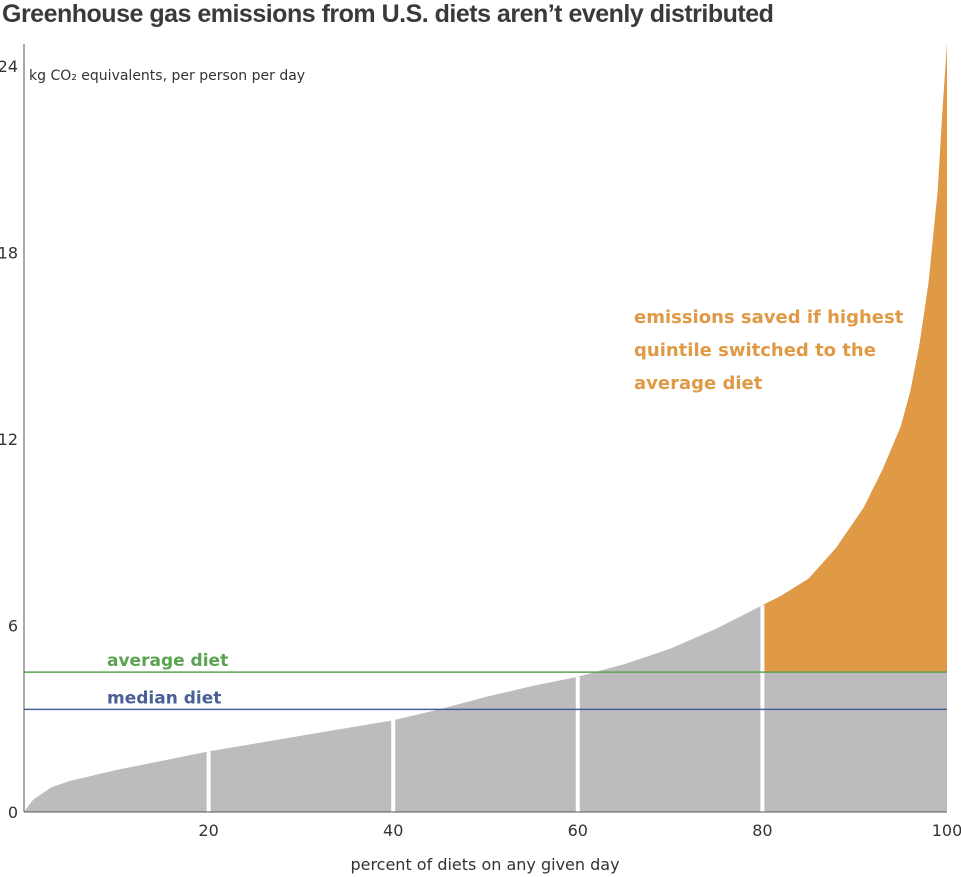  What do you see at coordinates (946, 830) in the screenshot?
I see `x-tick-label: 100` at bounding box center [946, 830].